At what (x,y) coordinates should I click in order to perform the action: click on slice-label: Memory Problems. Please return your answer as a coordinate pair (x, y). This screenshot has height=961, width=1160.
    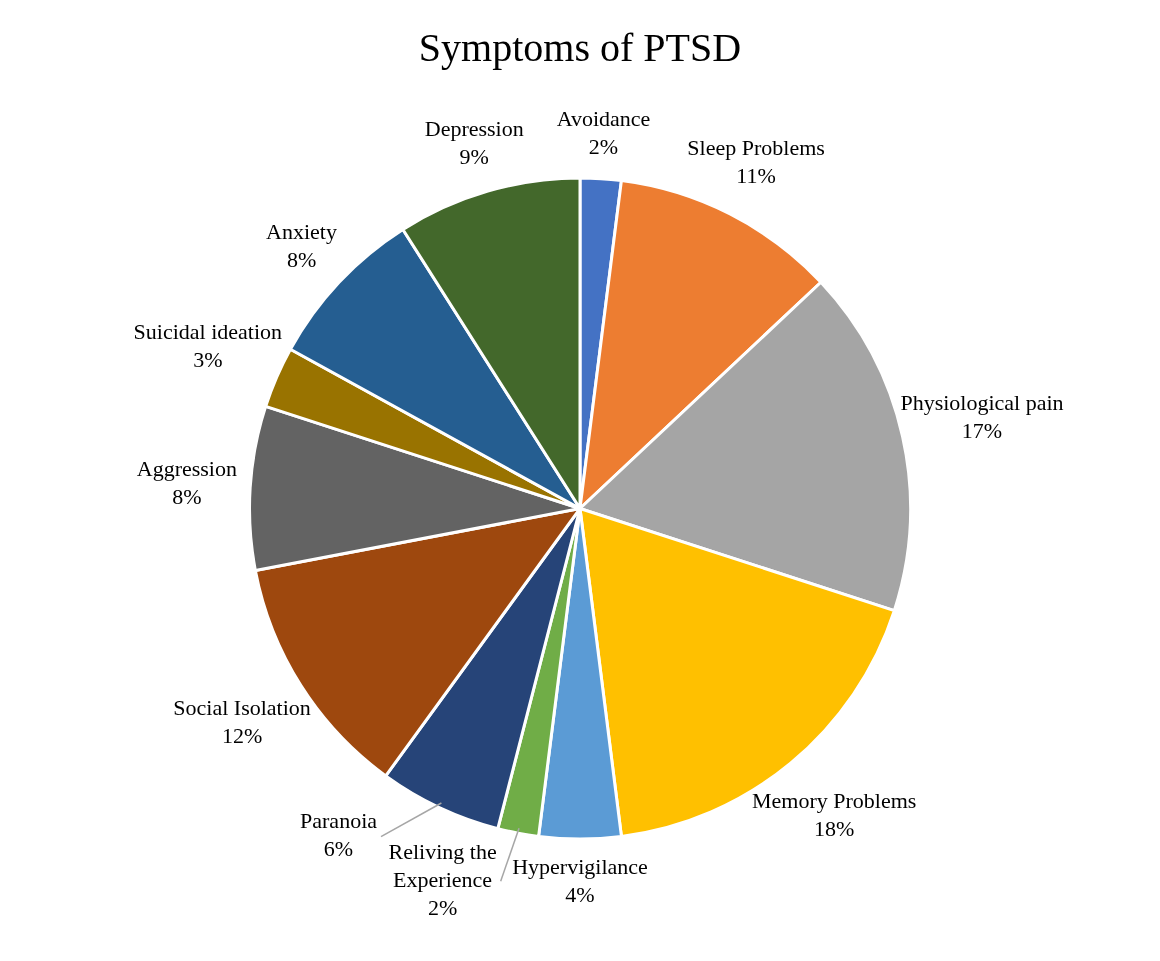
    Looking at the image, I should click on (834, 800).